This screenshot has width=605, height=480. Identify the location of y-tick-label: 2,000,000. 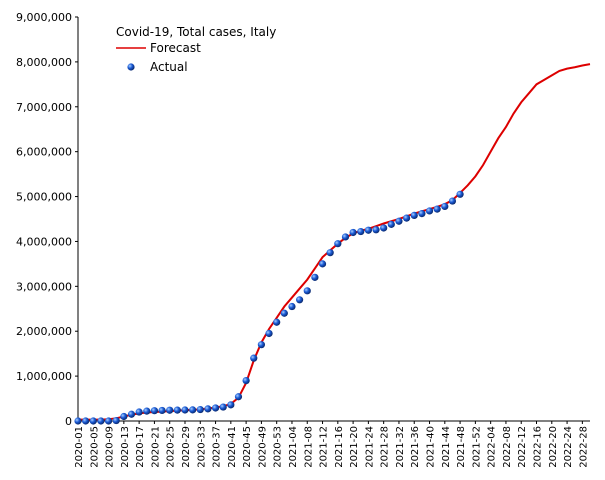
(44, 331).